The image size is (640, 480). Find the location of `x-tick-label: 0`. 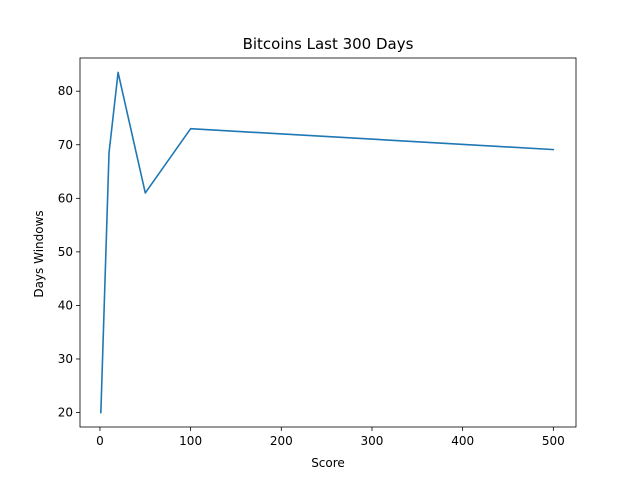

x-tick-label: 0 is located at coordinates (100, 441).